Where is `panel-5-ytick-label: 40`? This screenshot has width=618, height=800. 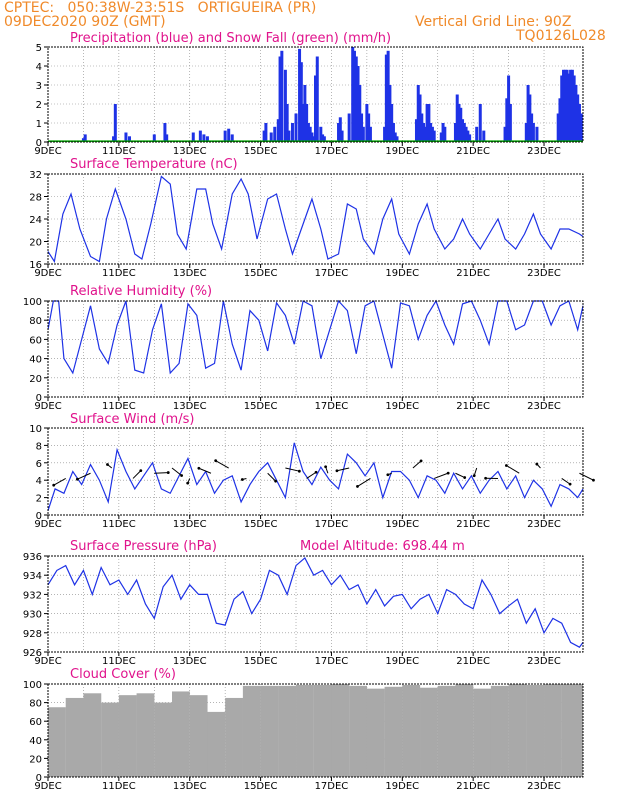
panel-5-ytick-label: 40 is located at coordinates (35, 741).